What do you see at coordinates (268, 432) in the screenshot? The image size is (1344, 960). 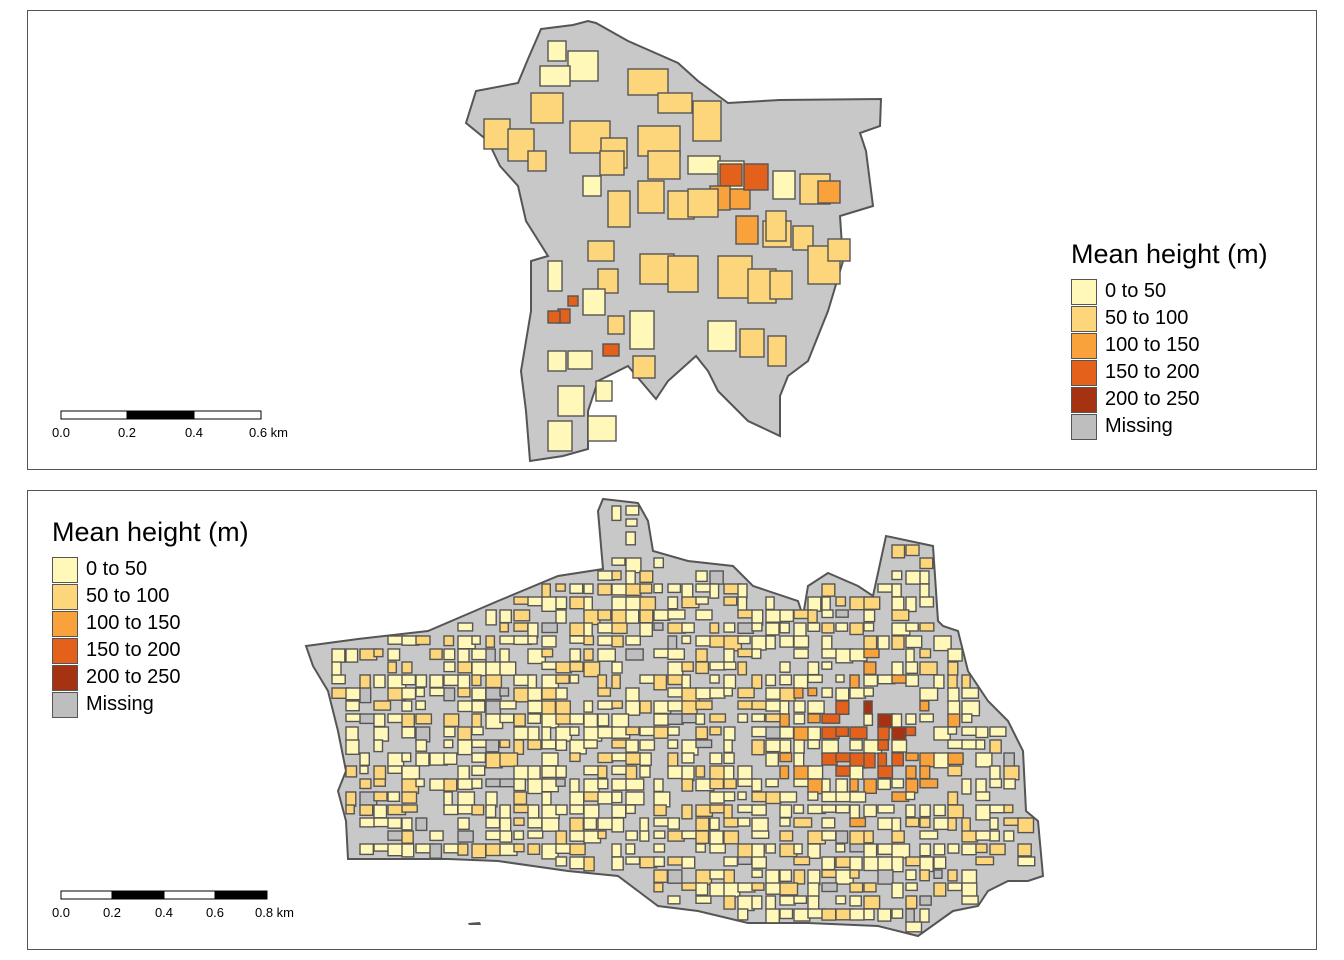 I see `scalebar-tick: 0.6 km` at bounding box center [268, 432].